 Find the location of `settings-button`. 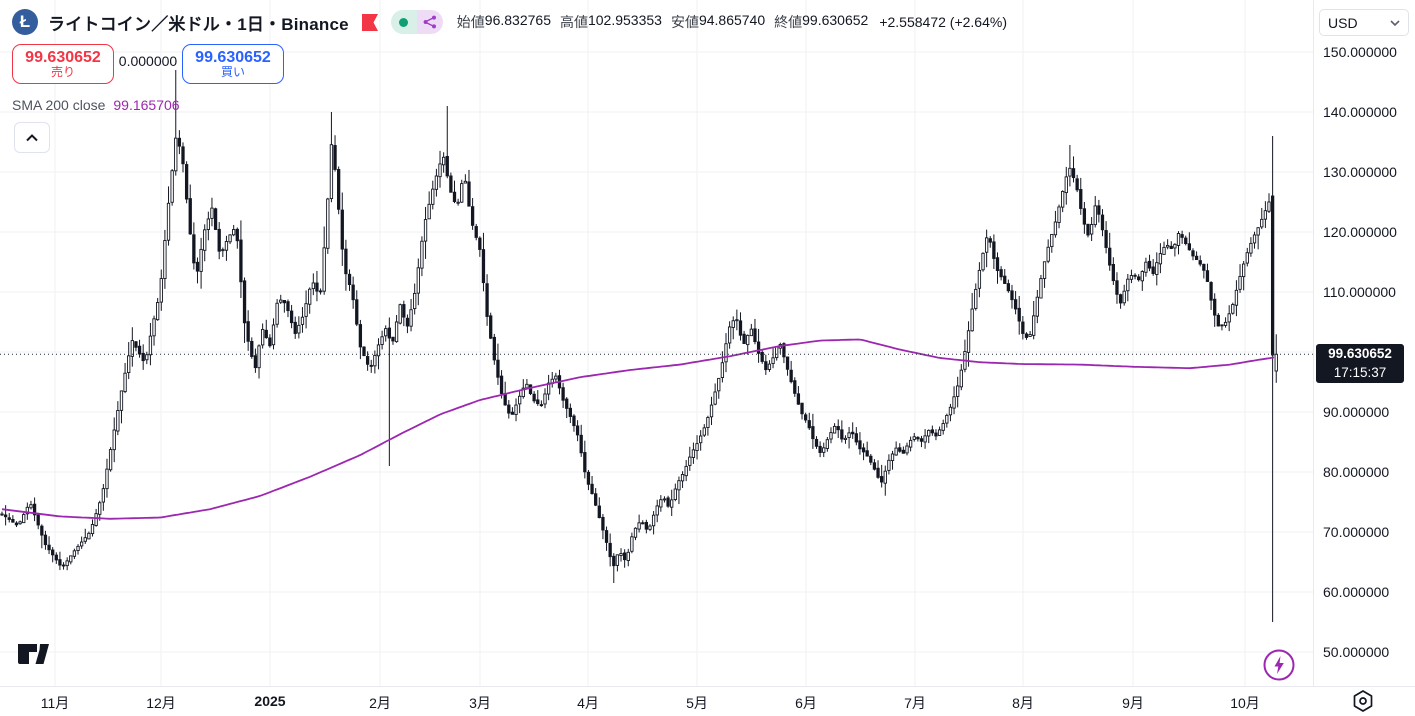

settings-button is located at coordinates (1363, 701).